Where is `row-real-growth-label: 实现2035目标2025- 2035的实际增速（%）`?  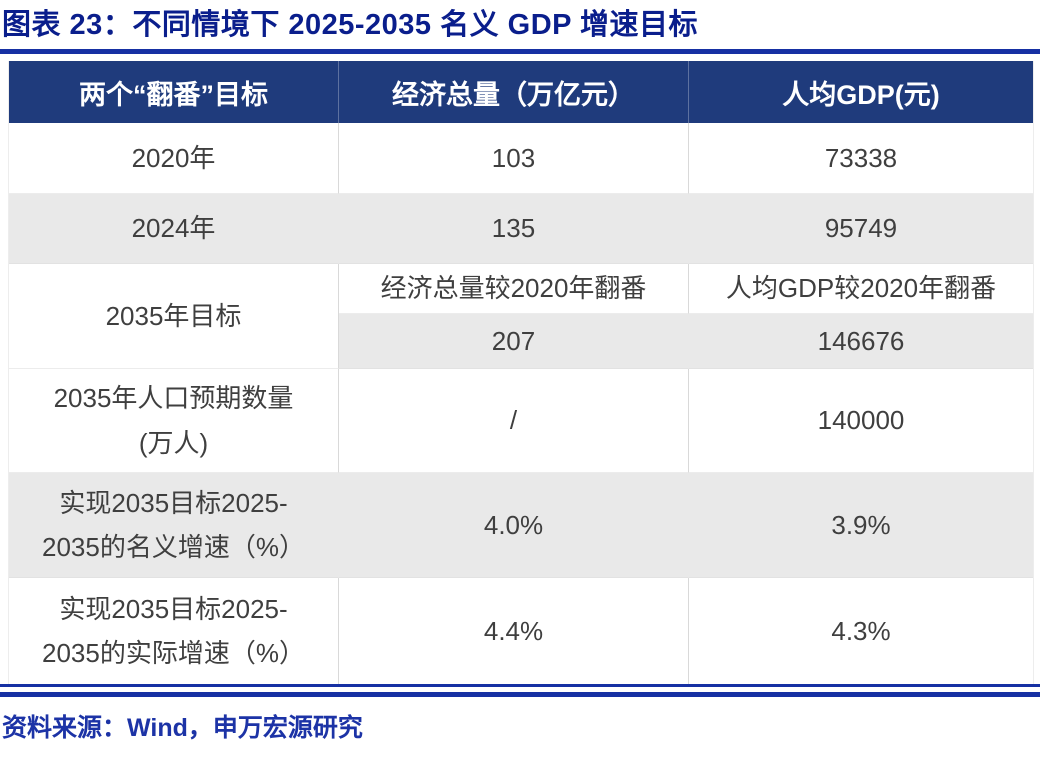
row-real-growth-label: 实现2035目标2025- 2035的实际增速（%） is located at coordinates (174, 631).